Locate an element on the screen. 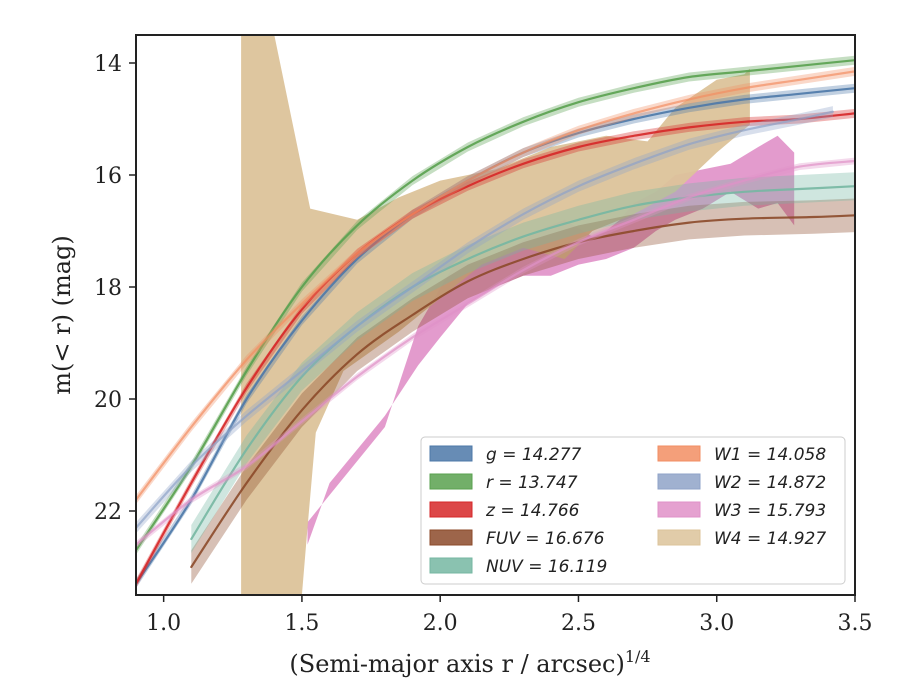  y-axis-label: m(< r) (mag) is located at coordinates (62, 314).